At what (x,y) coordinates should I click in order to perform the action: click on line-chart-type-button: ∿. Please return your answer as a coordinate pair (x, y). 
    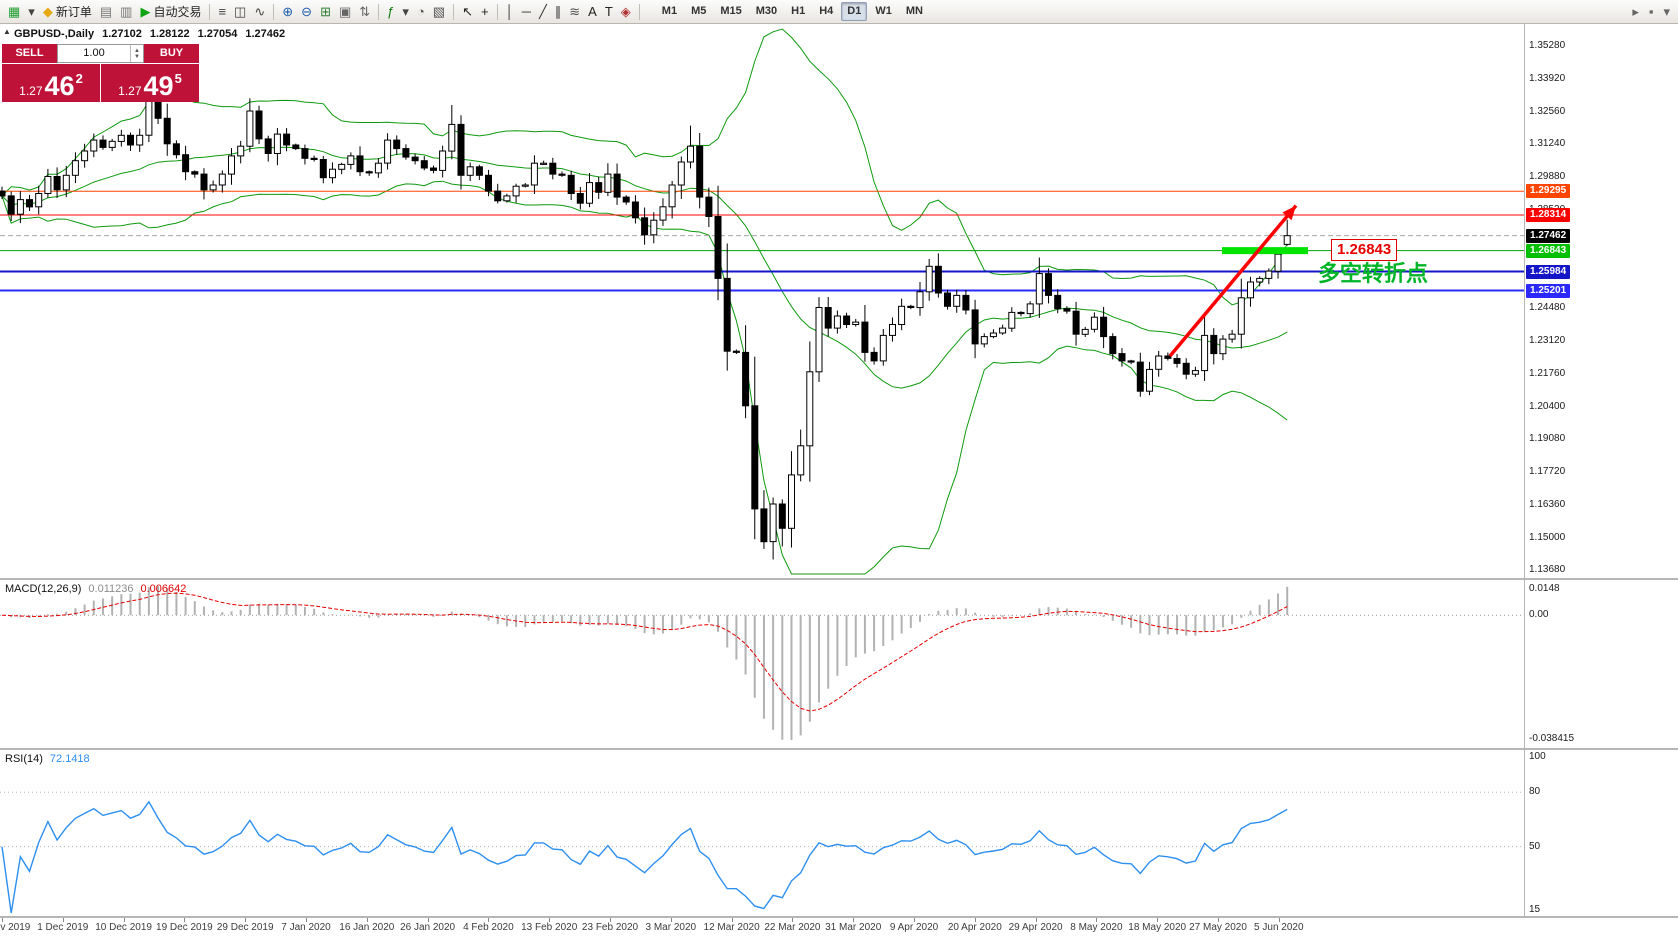
    Looking at the image, I should click on (259, 12).